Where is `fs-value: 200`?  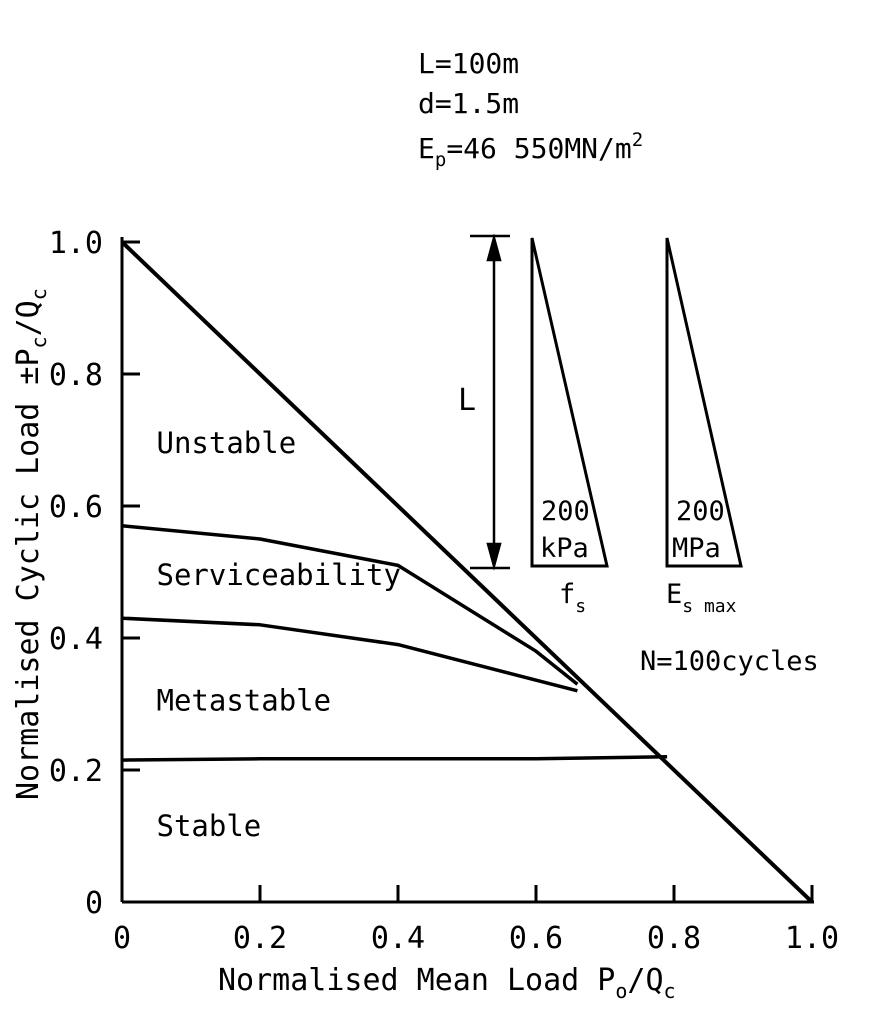
fs-value: 200 is located at coordinates (565, 511).